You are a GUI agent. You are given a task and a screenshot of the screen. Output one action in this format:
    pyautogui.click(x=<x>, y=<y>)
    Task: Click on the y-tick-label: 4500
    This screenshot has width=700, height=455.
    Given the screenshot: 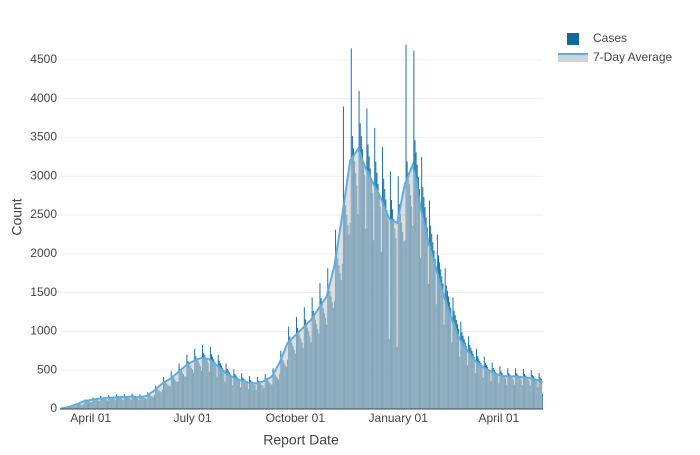 What is the action you would take?
    pyautogui.click(x=43, y=59)
    